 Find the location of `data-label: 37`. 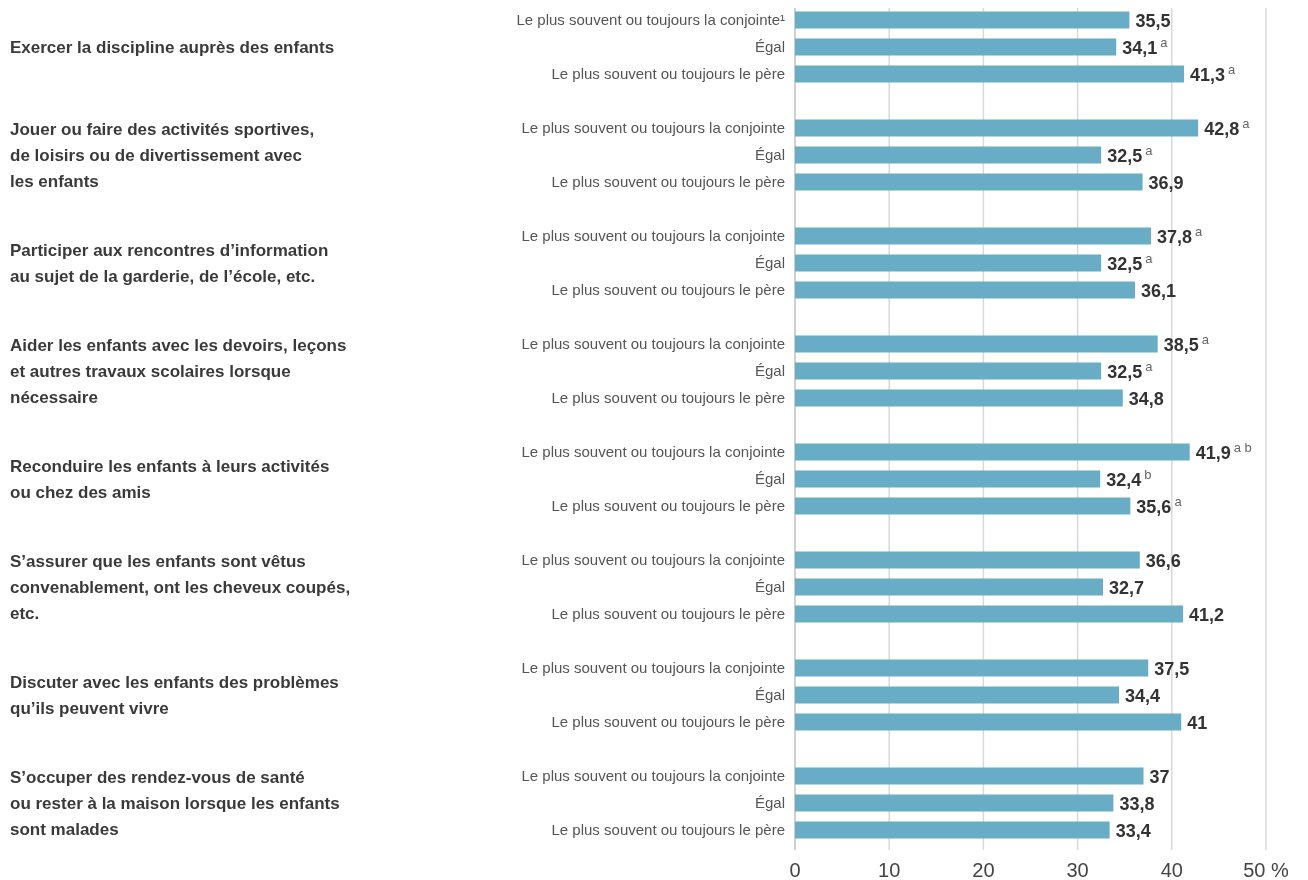

data-label: 37 is located at coordinates (1159, 777).